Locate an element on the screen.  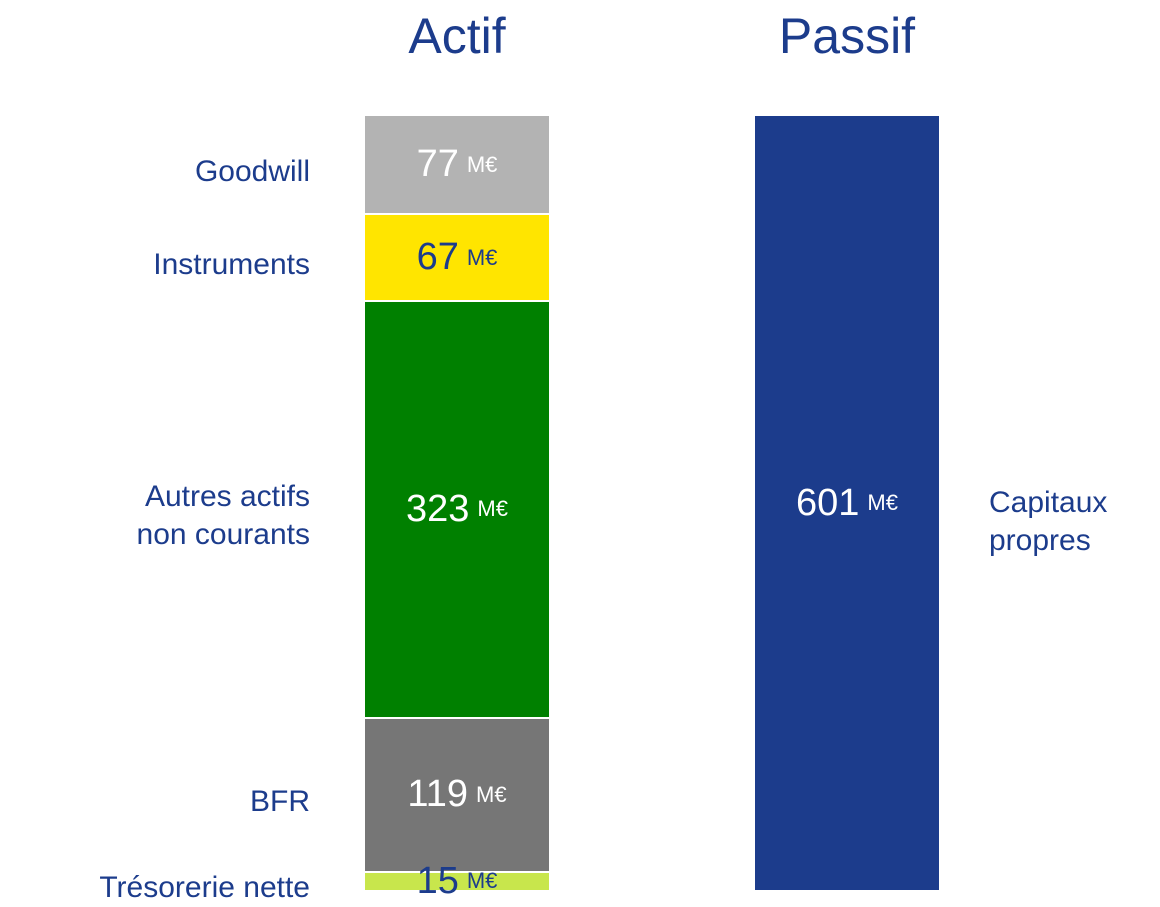
bar-segment: 77 M€ is located at coordinates (457, 166).